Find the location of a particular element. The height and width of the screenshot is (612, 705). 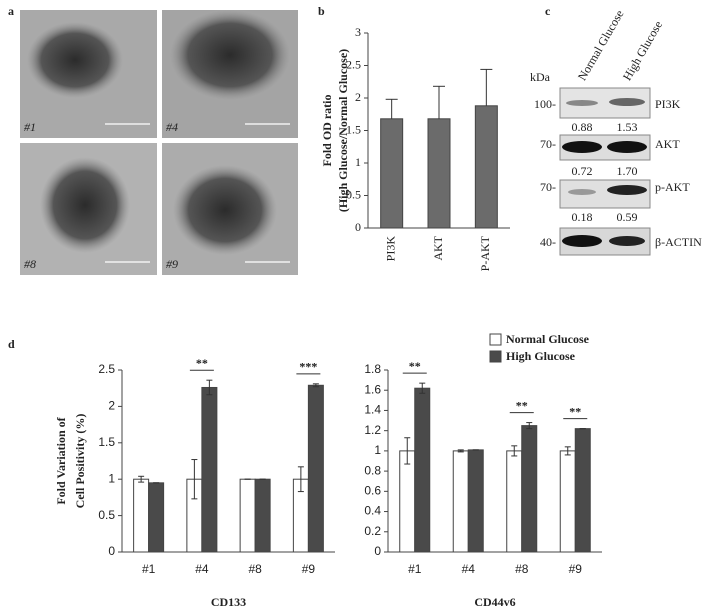

panel-label: c is located at coordinates (548, 11).